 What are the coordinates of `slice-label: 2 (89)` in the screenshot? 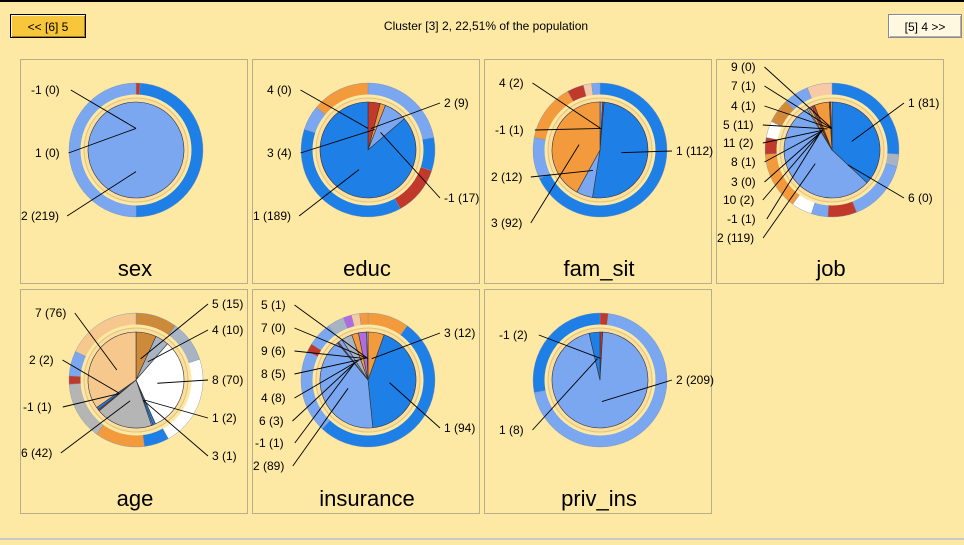 It's located at (268, 466).